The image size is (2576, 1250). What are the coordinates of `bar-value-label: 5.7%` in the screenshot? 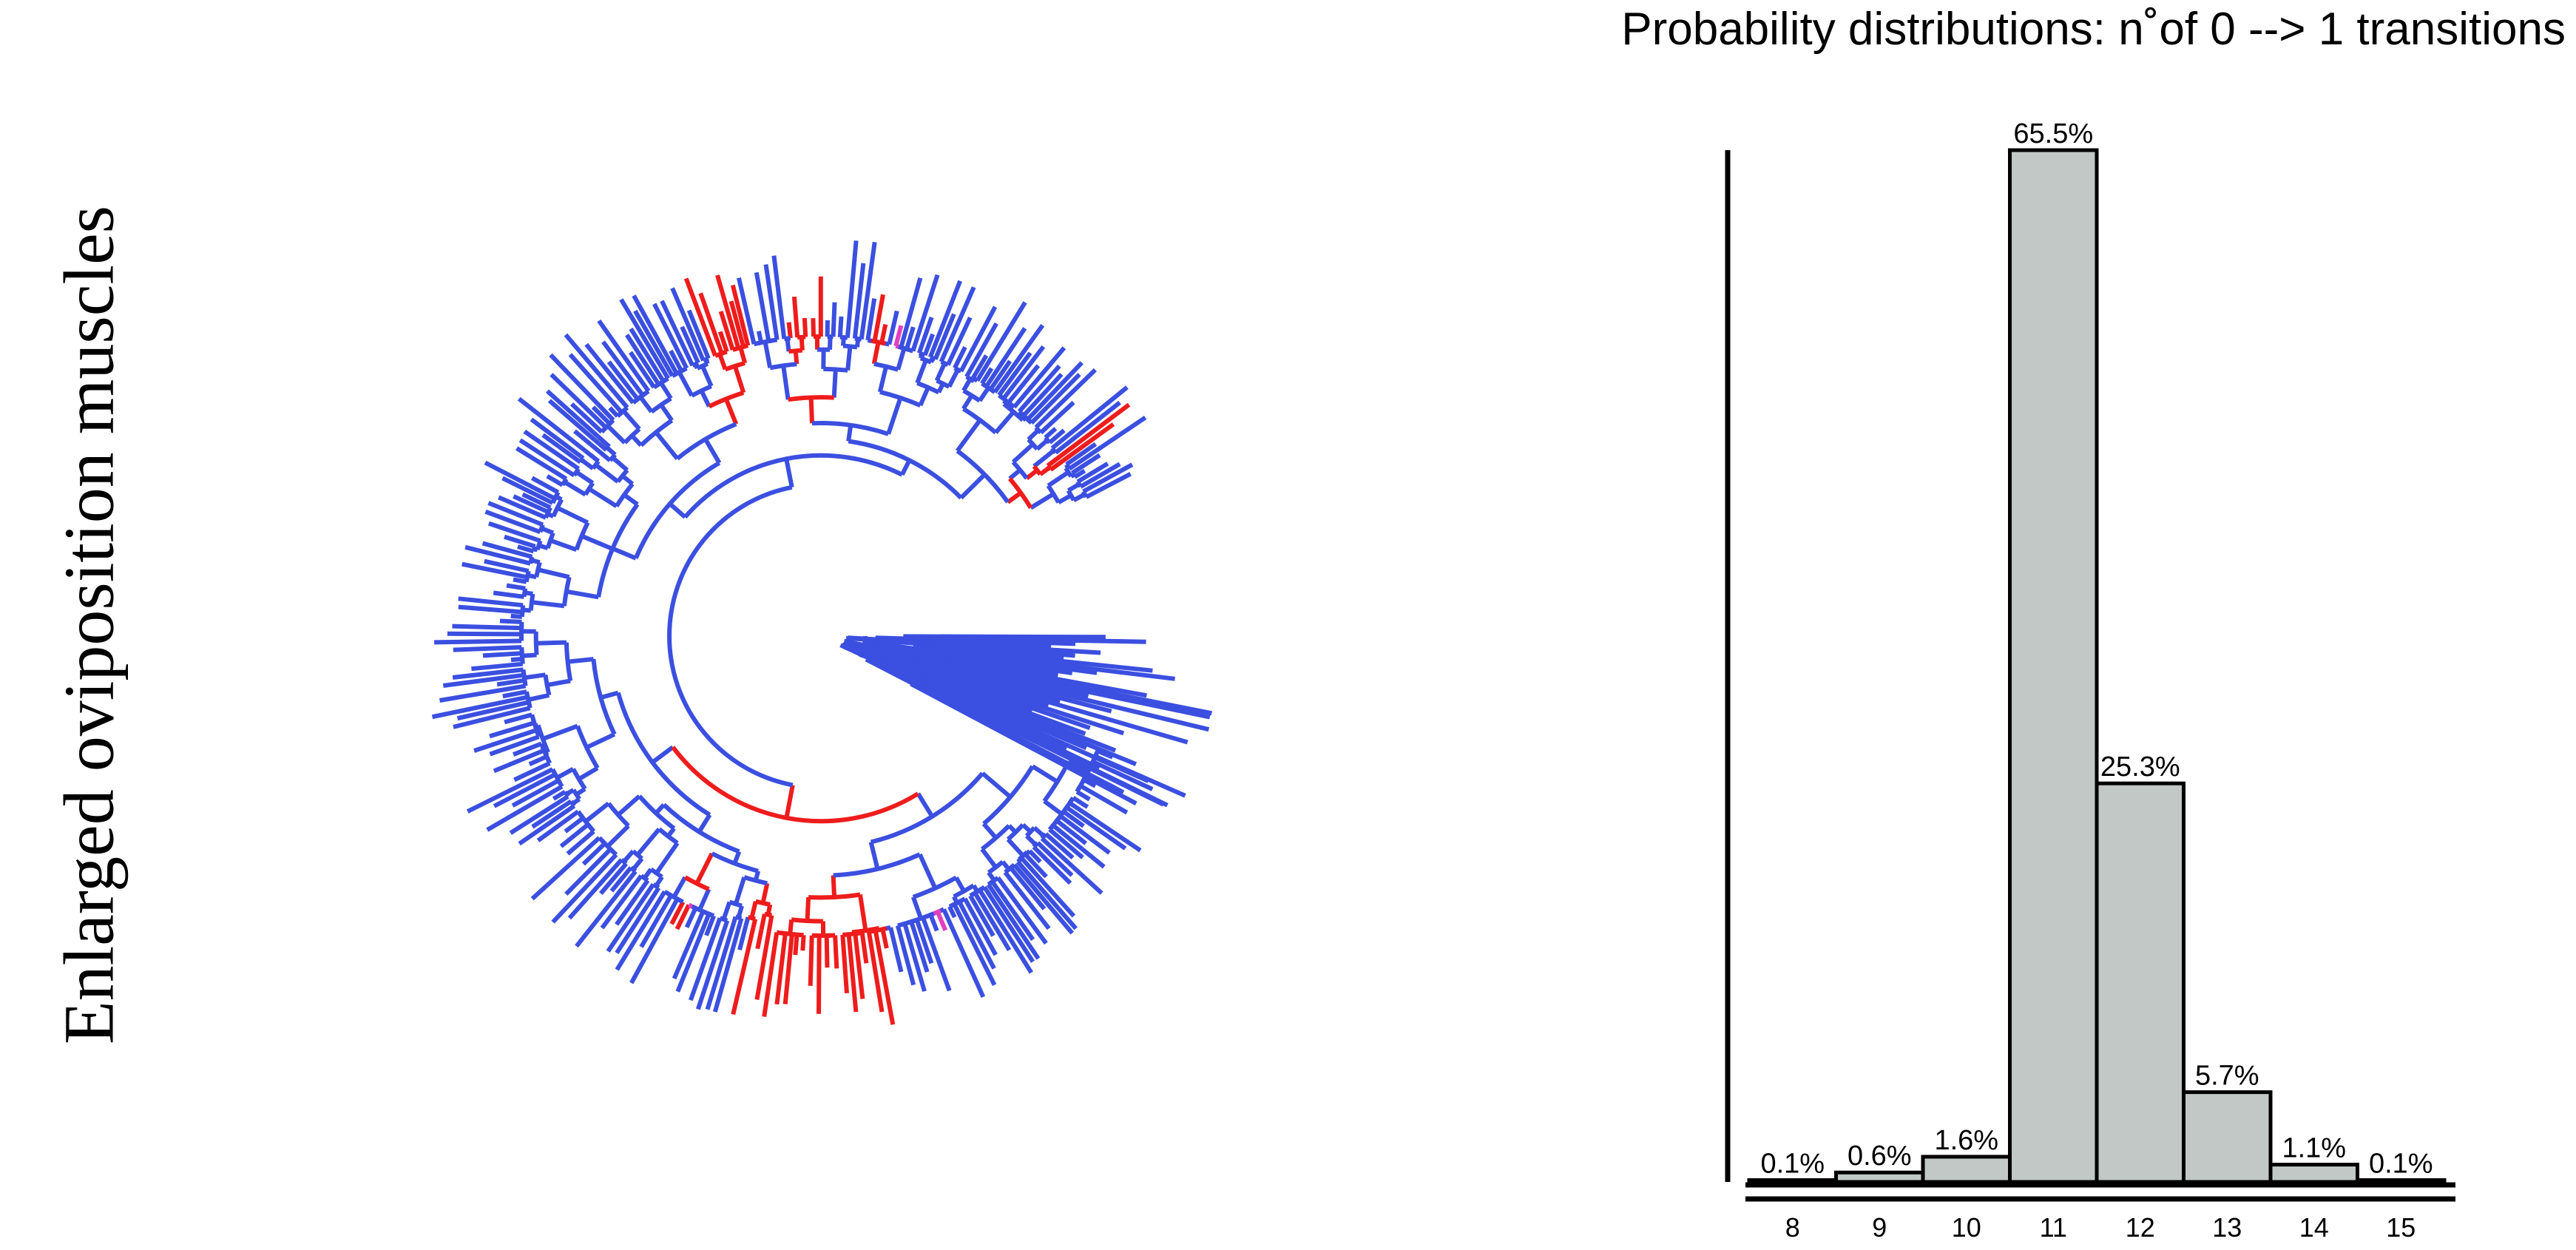 It's located at (2227, 1076).